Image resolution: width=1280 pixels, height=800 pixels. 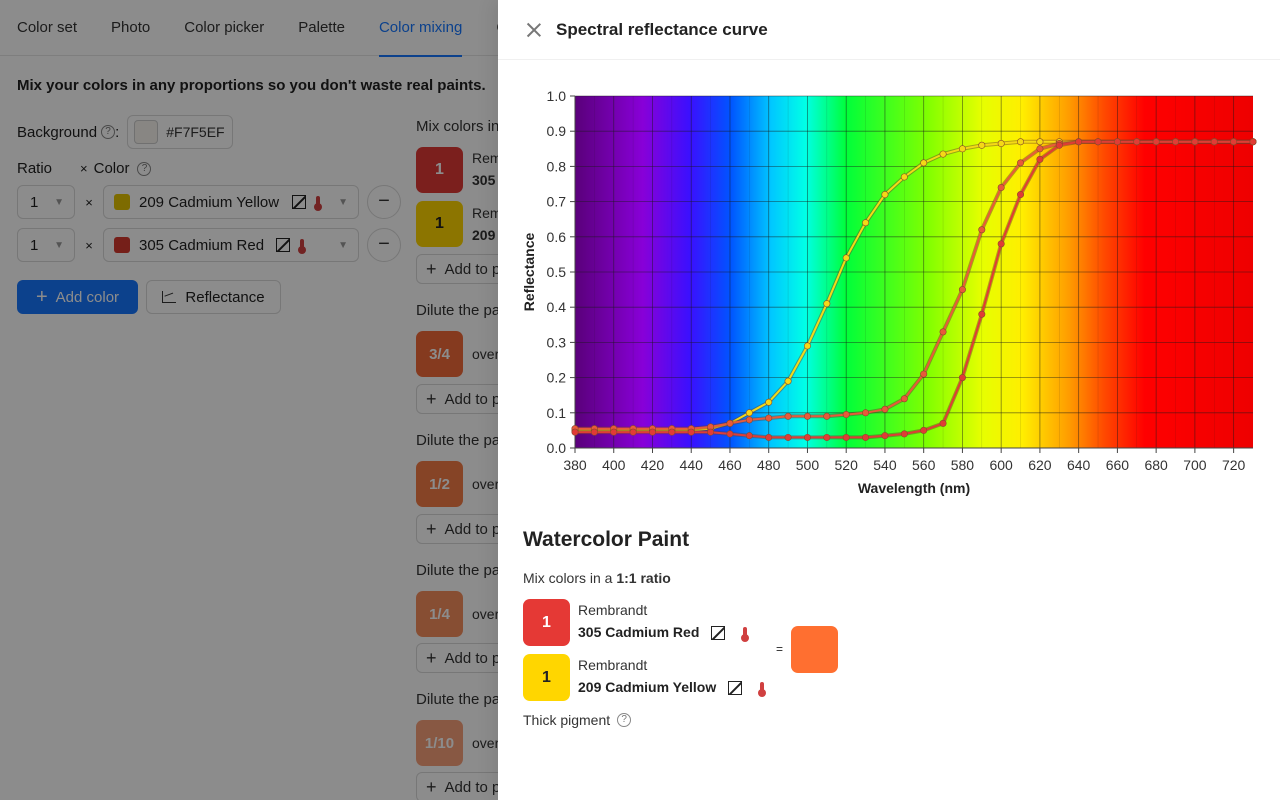 I want to click on background-label: Background, so click(x=57, y=132).